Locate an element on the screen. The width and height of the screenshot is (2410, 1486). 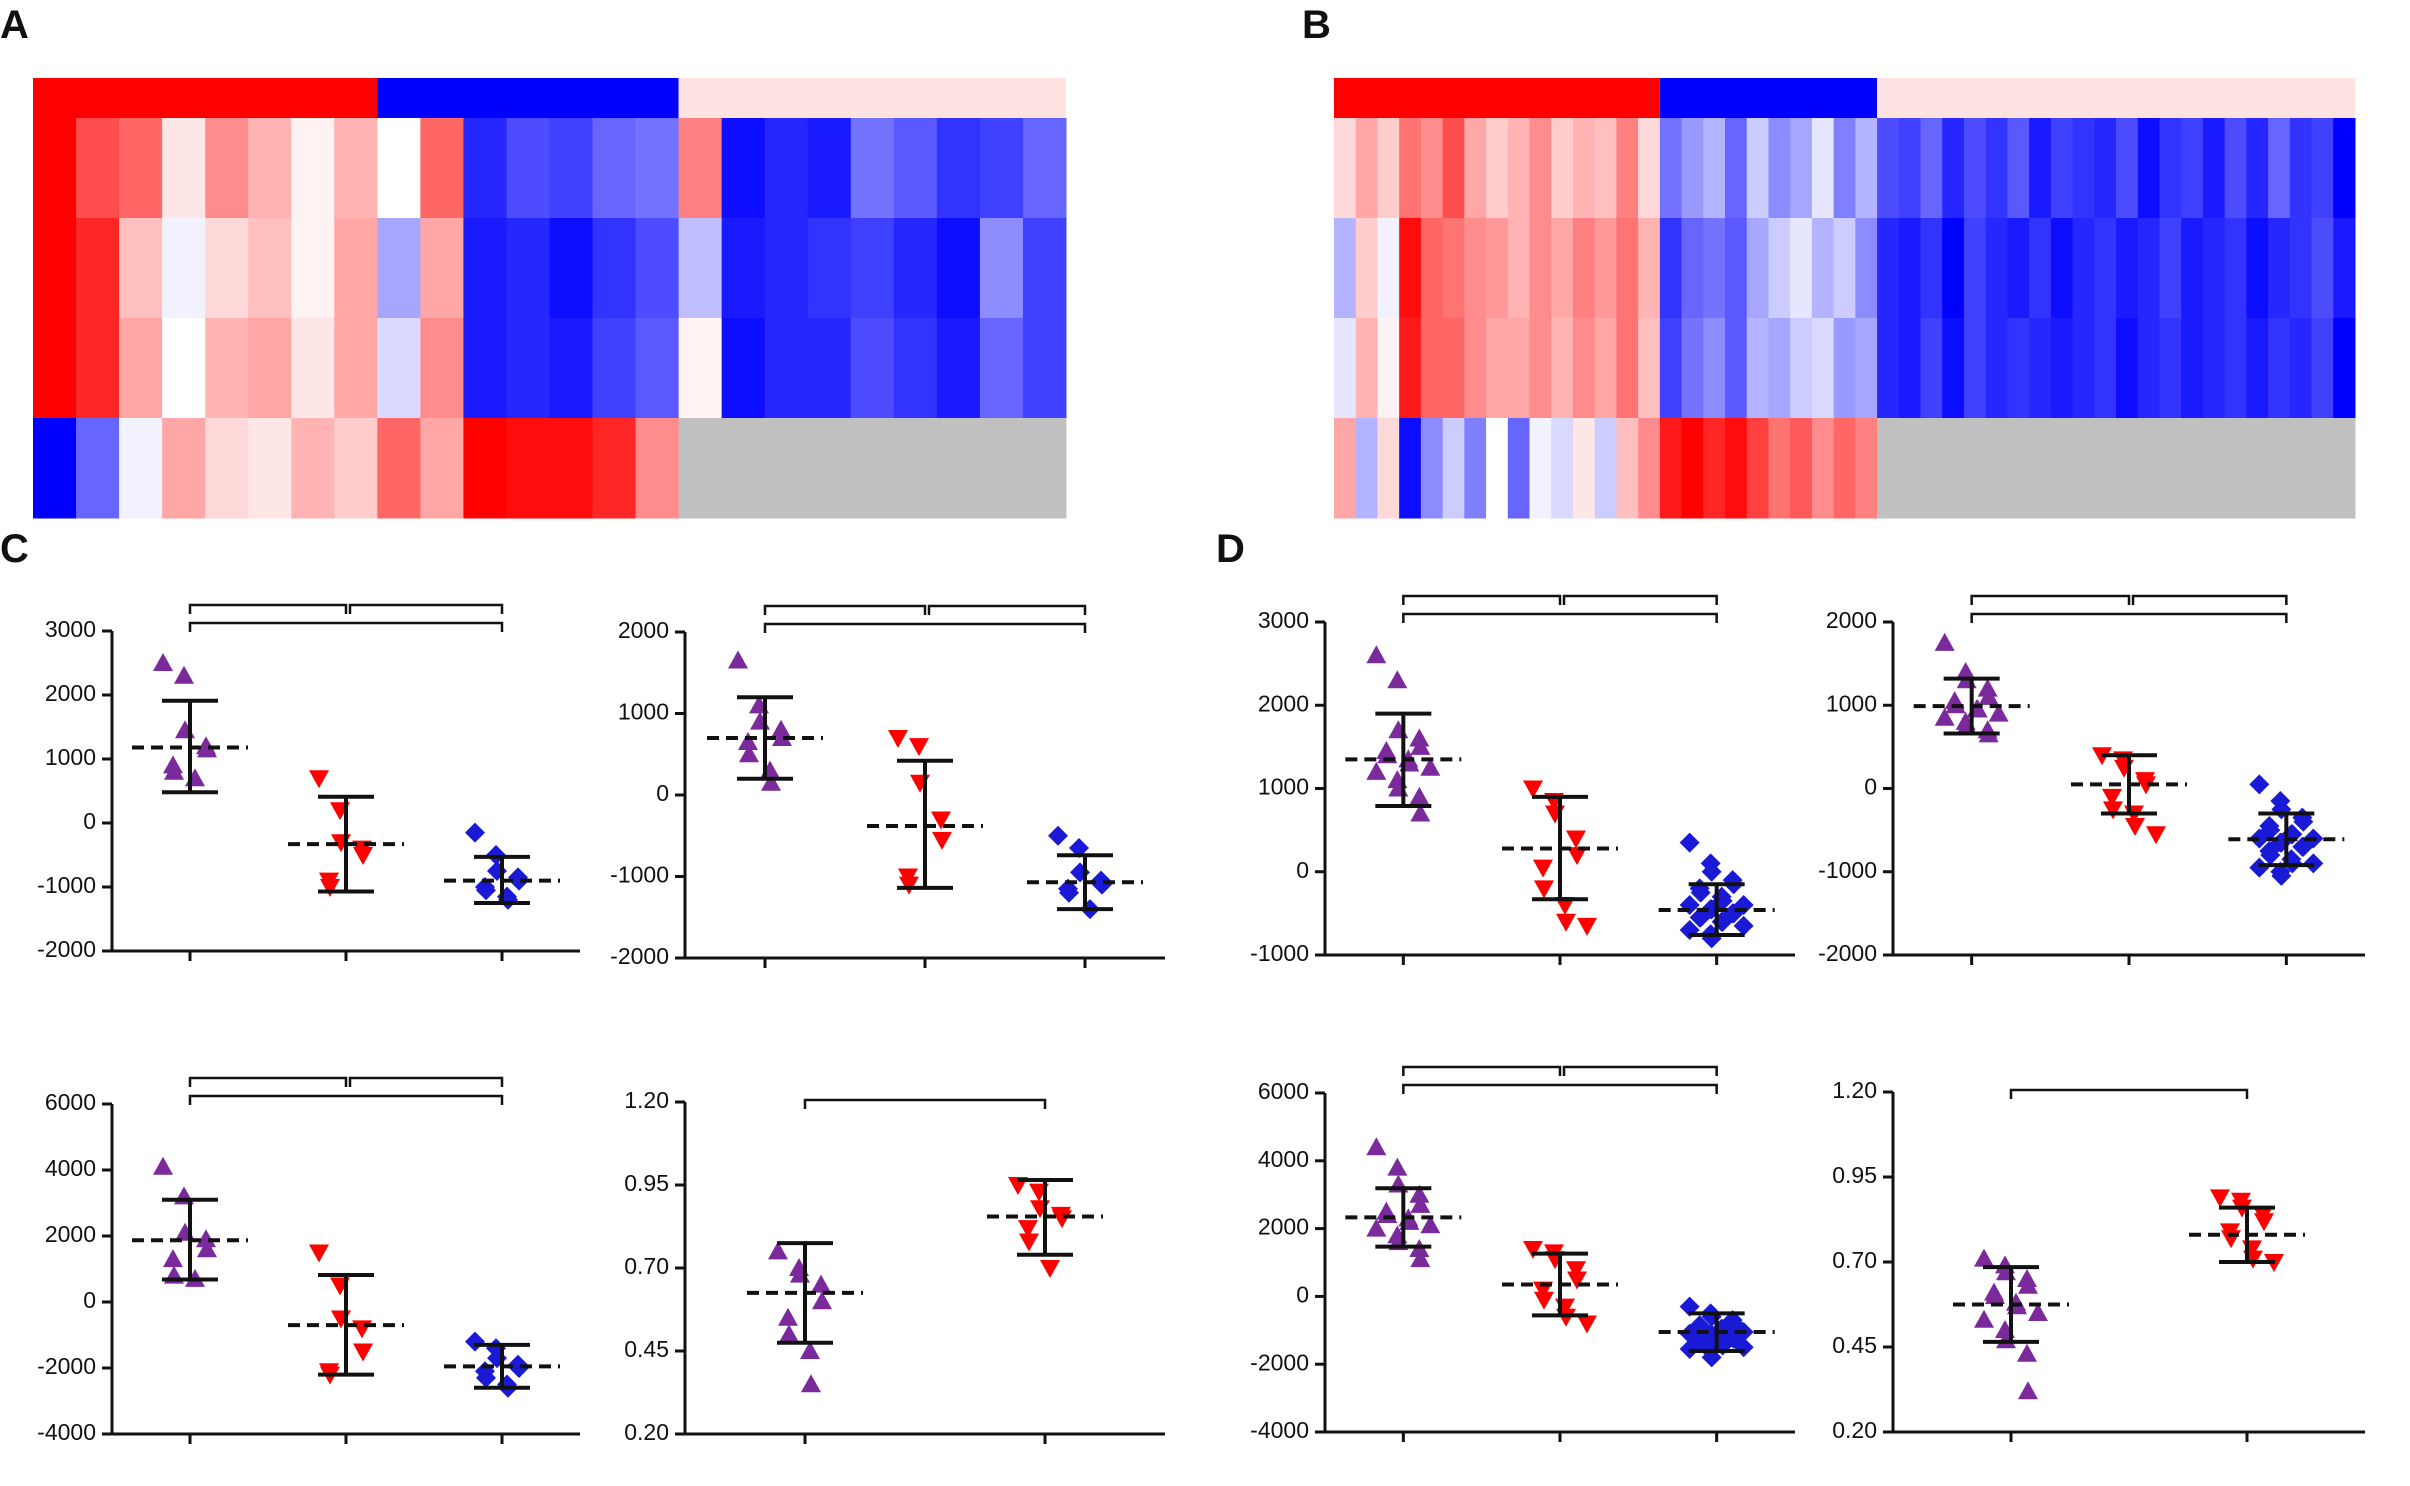
scatter-plot: -2000 -1000 0 1000 2000 is located at coordinates (2091, 780).